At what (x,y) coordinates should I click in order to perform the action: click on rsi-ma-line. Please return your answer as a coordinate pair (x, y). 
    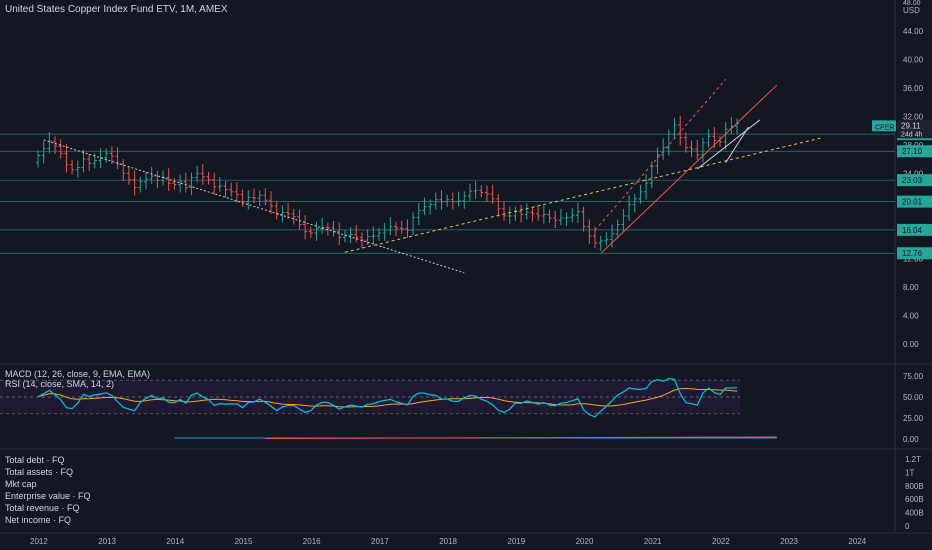
    Looking at the image, I should click on (387, 397).